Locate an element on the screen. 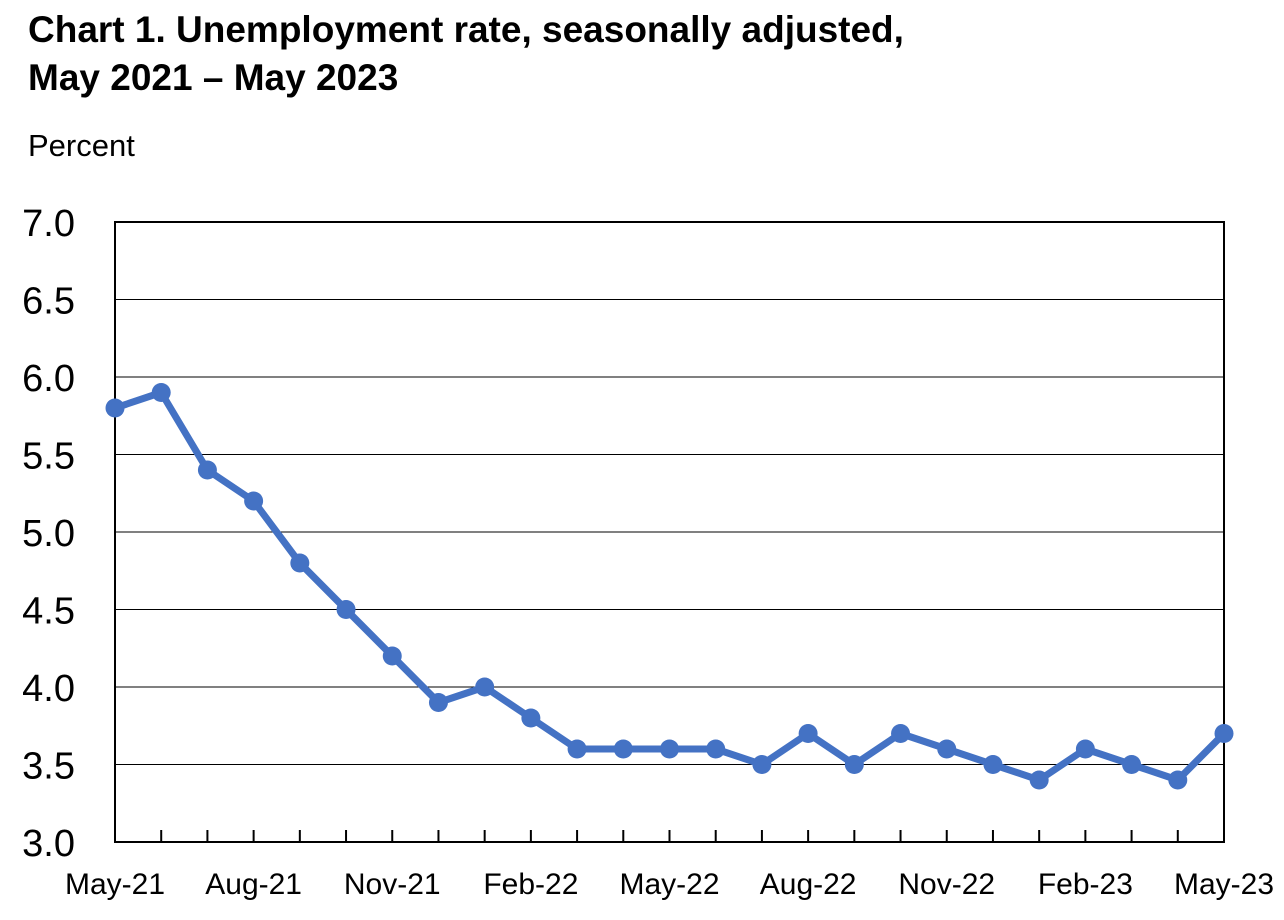 Image resolution: width=1284 pixels, height=920 pixels. y-tick-label: 4.0 is located at coordinates (48, 689).